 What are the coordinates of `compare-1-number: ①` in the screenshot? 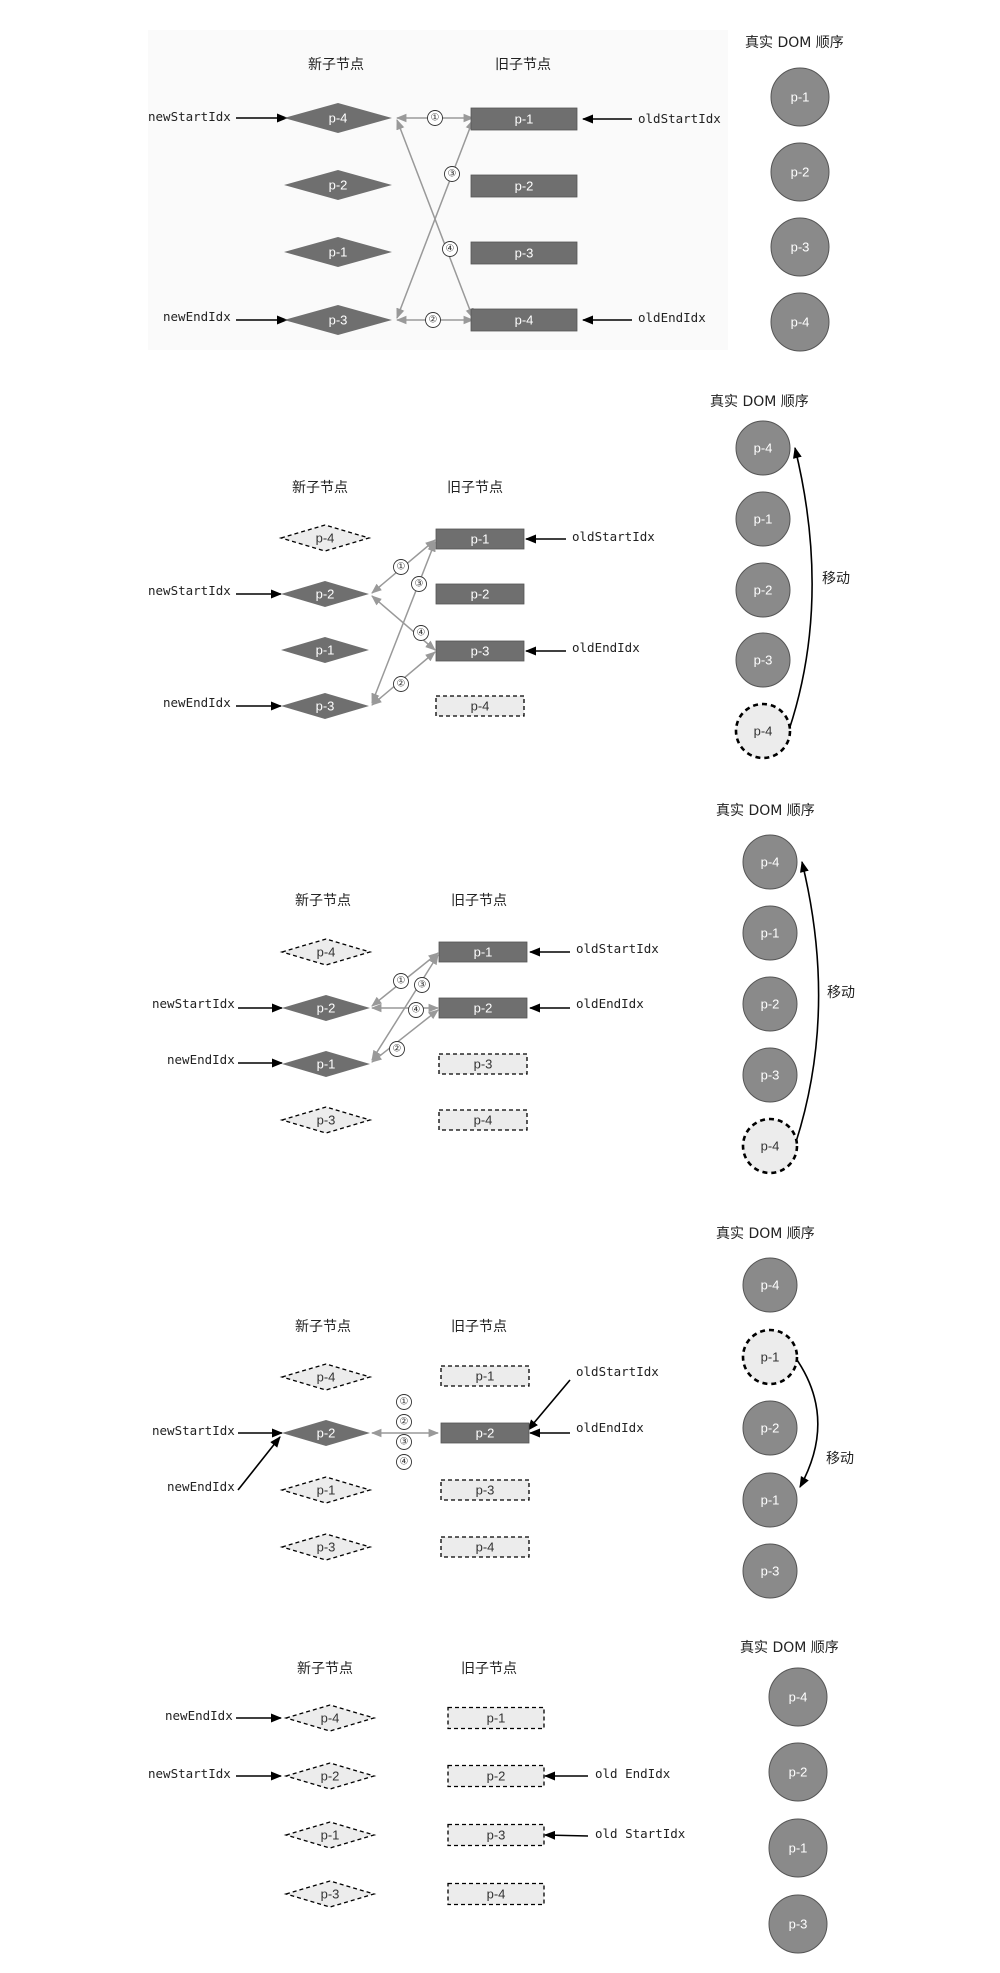 It's located at (401, 567).